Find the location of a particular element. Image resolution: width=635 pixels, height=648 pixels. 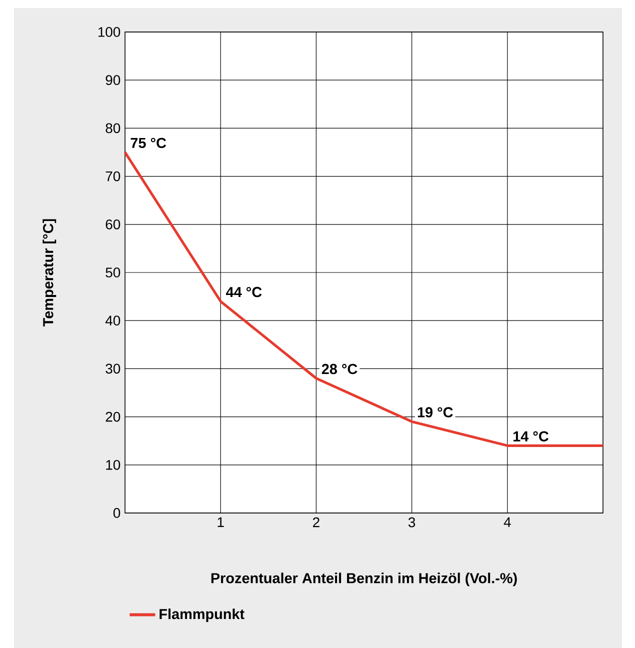

y-tick-label: 90 is located at coordinates (113, 80).